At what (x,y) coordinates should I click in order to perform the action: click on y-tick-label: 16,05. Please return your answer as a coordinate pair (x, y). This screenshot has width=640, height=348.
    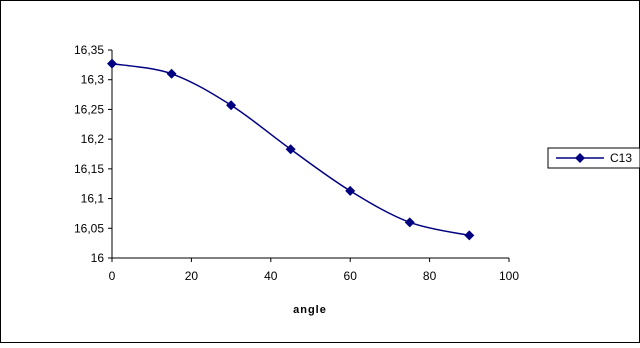
    Looking at the image, I should click on (89, 228).